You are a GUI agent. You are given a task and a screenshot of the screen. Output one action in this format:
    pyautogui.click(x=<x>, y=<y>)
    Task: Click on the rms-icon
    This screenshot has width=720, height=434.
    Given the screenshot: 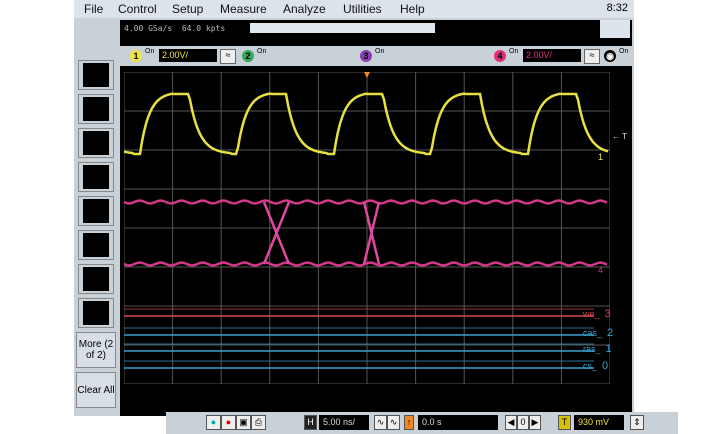 What is the action you would take?
    pyautogui.click(x=96, y=313)
    